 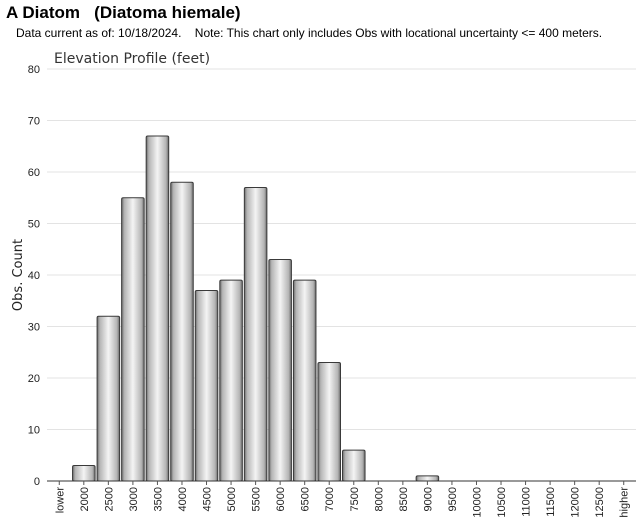 What do you see at coordinates (132, 59) in the screenshot?
I see `chart-title: Elevation Profile (feet)` at bounding box center [132, 59].